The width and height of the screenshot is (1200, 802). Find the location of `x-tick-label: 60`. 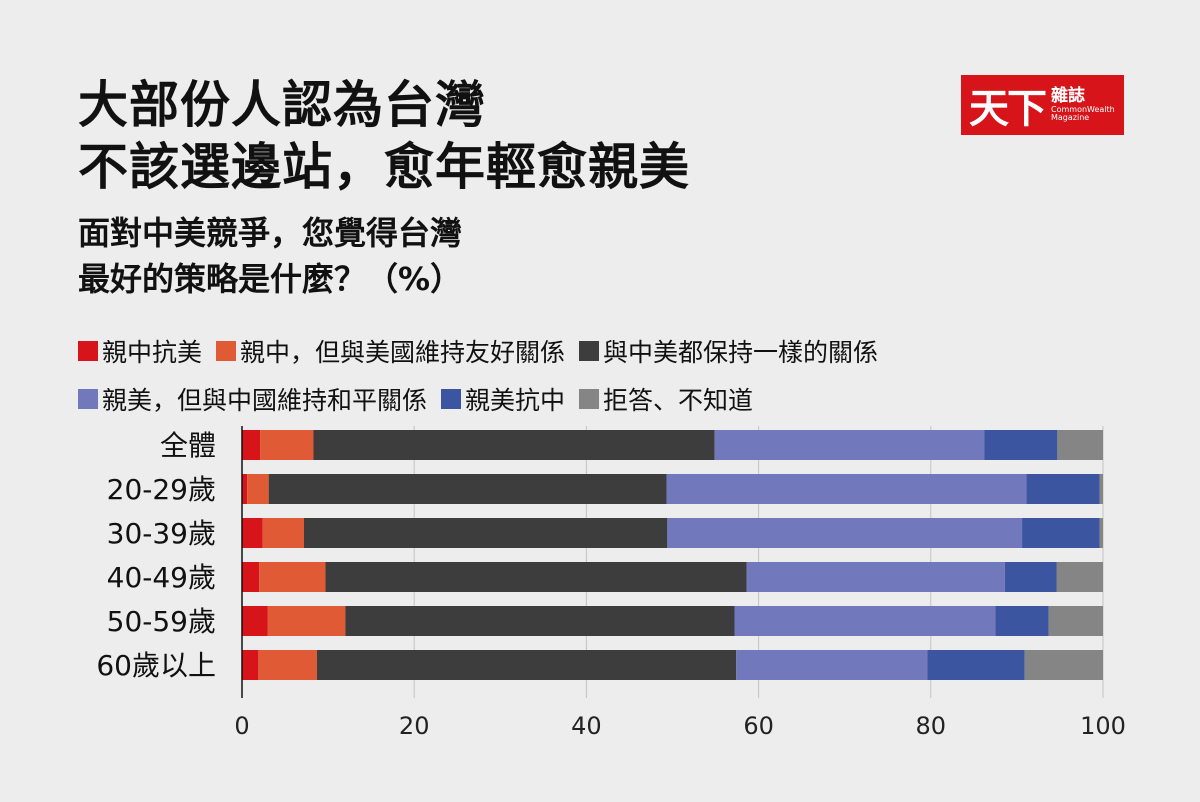

x-tick-label: 60 is located at coordinates (758, 726).